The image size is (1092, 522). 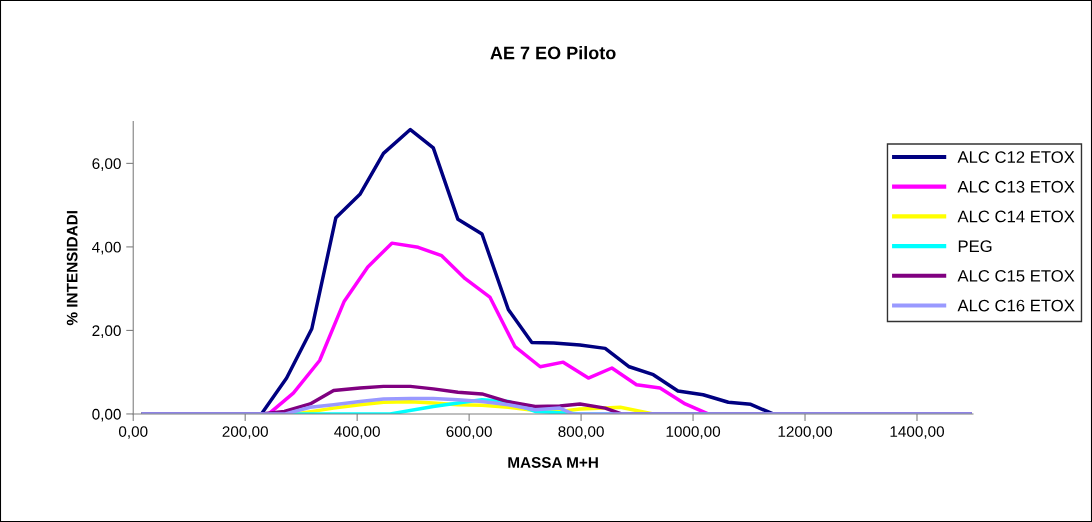 I want to click on x-tick-label: 400,00, so click(x=357, y=432).